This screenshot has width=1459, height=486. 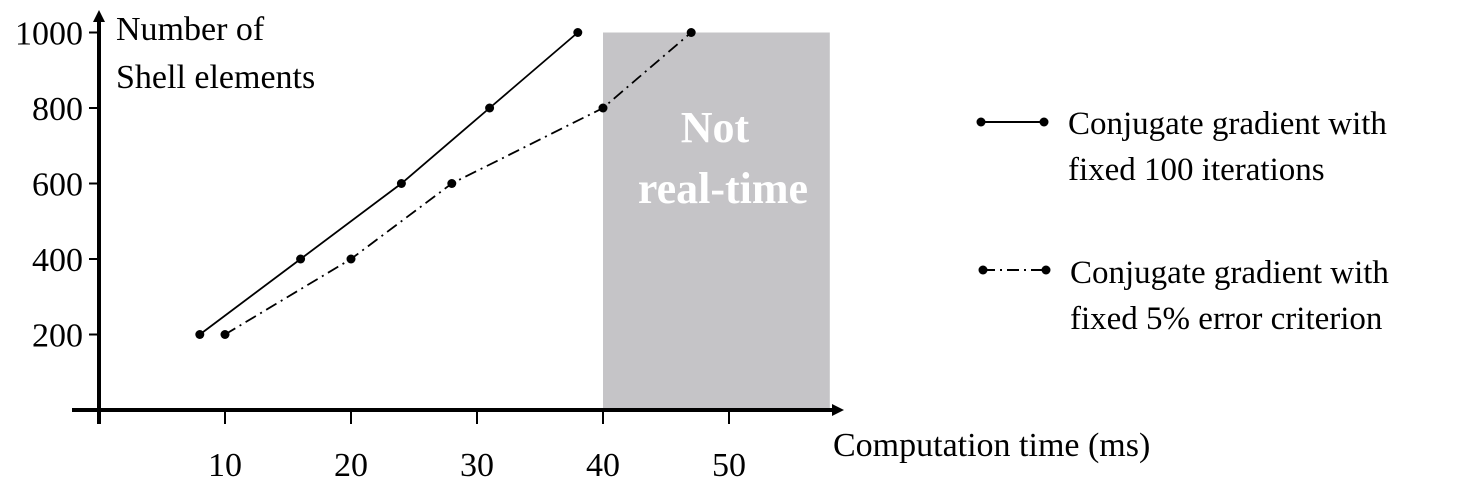 I want to click on legend-label-series-2-line2: fixed 5% error criterion, so click(x=1226, y=319).